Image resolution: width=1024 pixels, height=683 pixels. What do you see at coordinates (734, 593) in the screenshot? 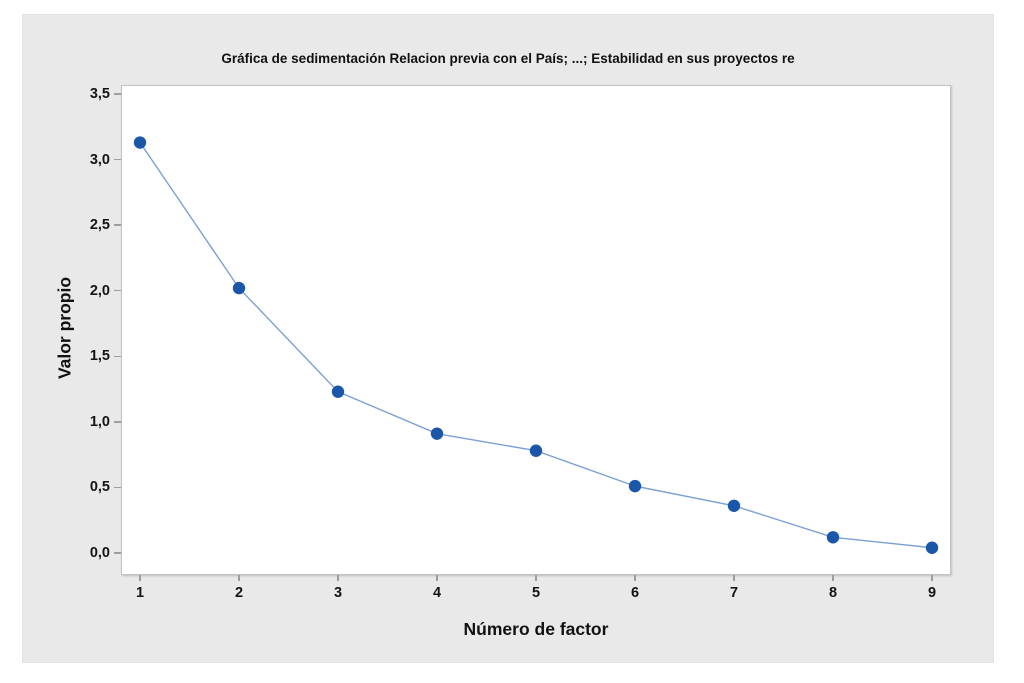
I see `x-tick-label: 7` at bounding box center [734, 593].